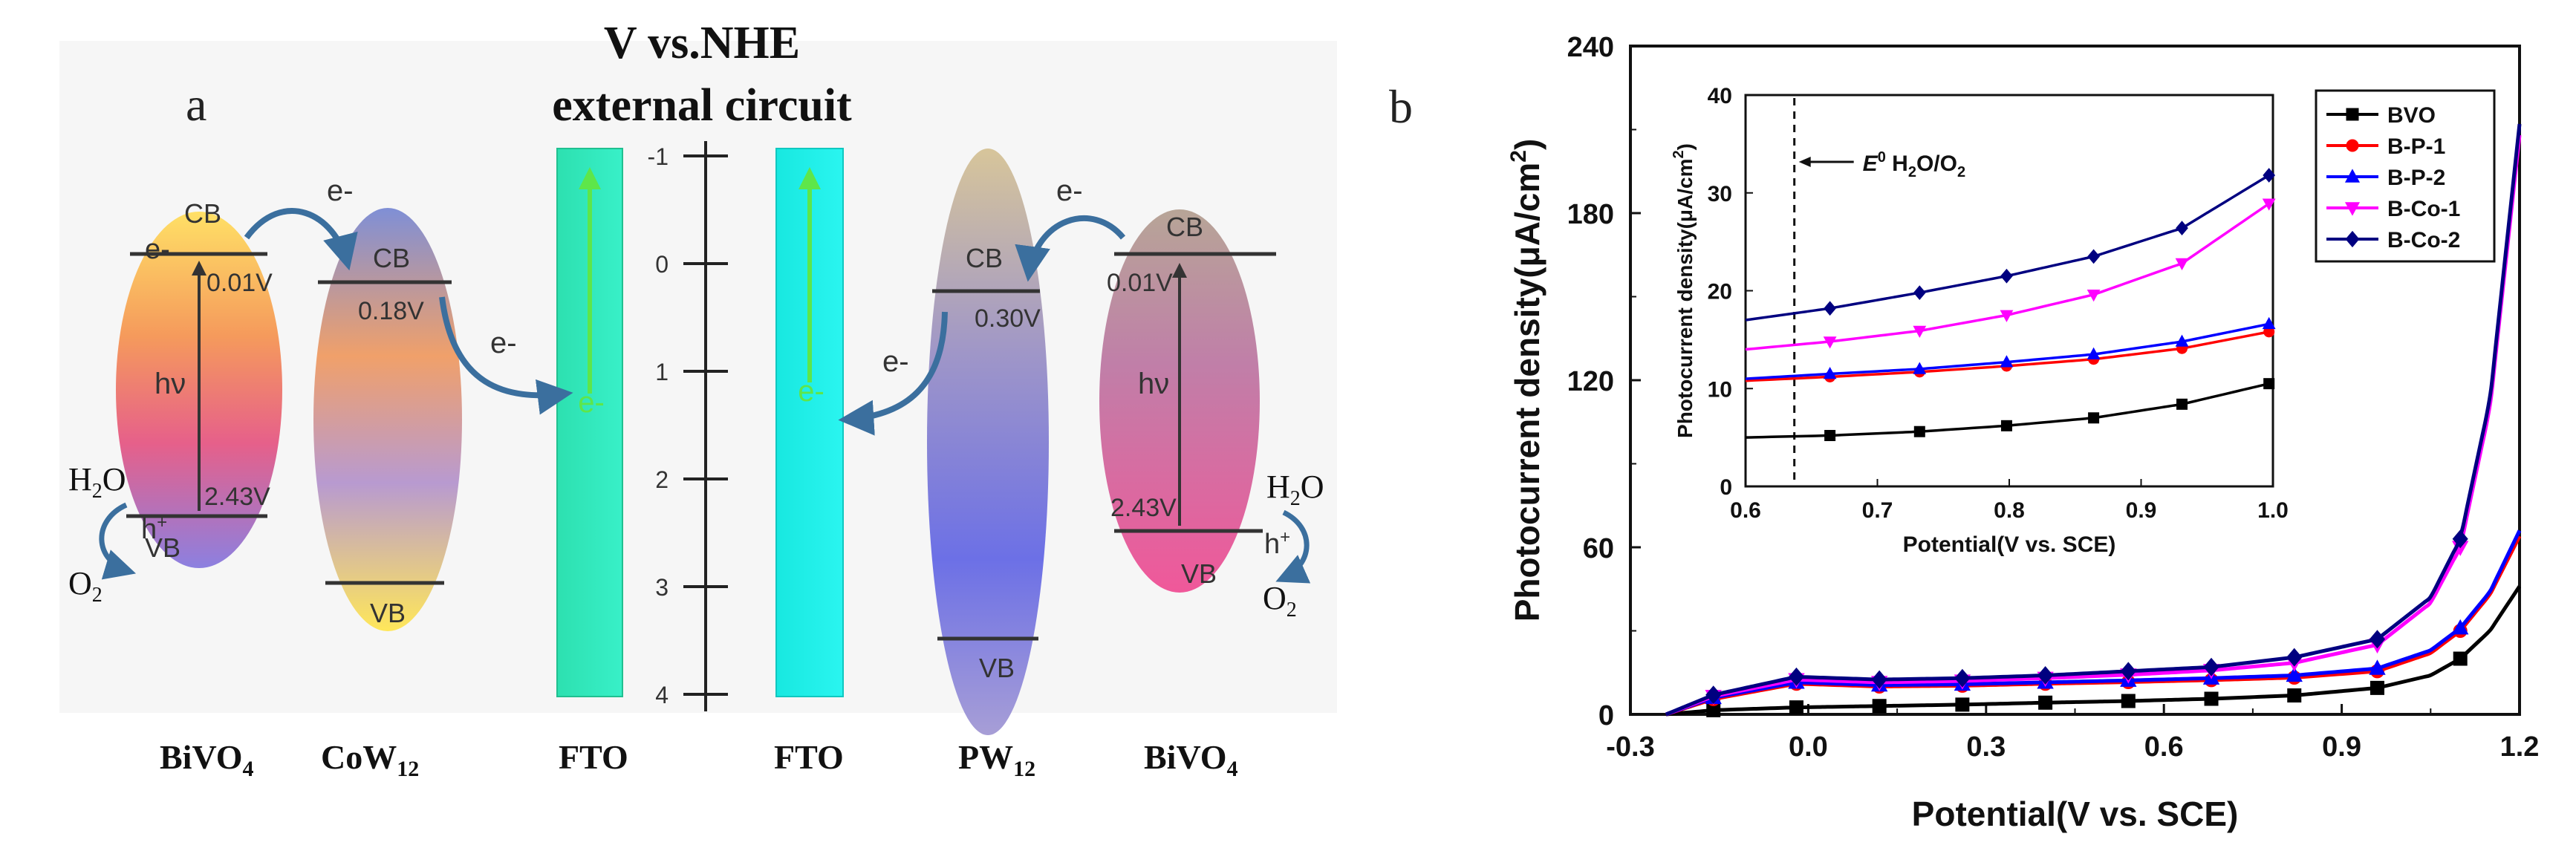  Describe the element at coordinates (1878, 510) in the screenshot. I see `inset-x-tick-label: 0.7` at that location.